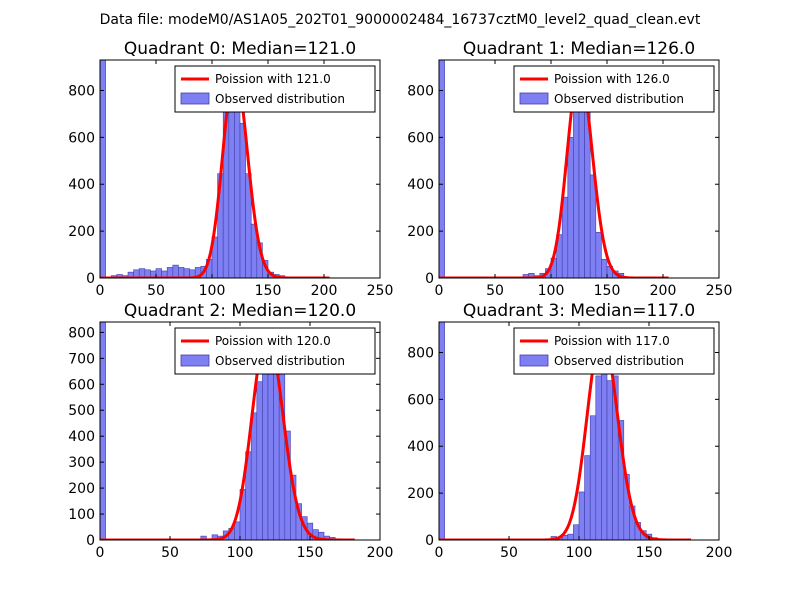 This screenshot has width=800, height=604. I want to click on legend: Poission with 120.0 Observed distribution, so click(275, 351).